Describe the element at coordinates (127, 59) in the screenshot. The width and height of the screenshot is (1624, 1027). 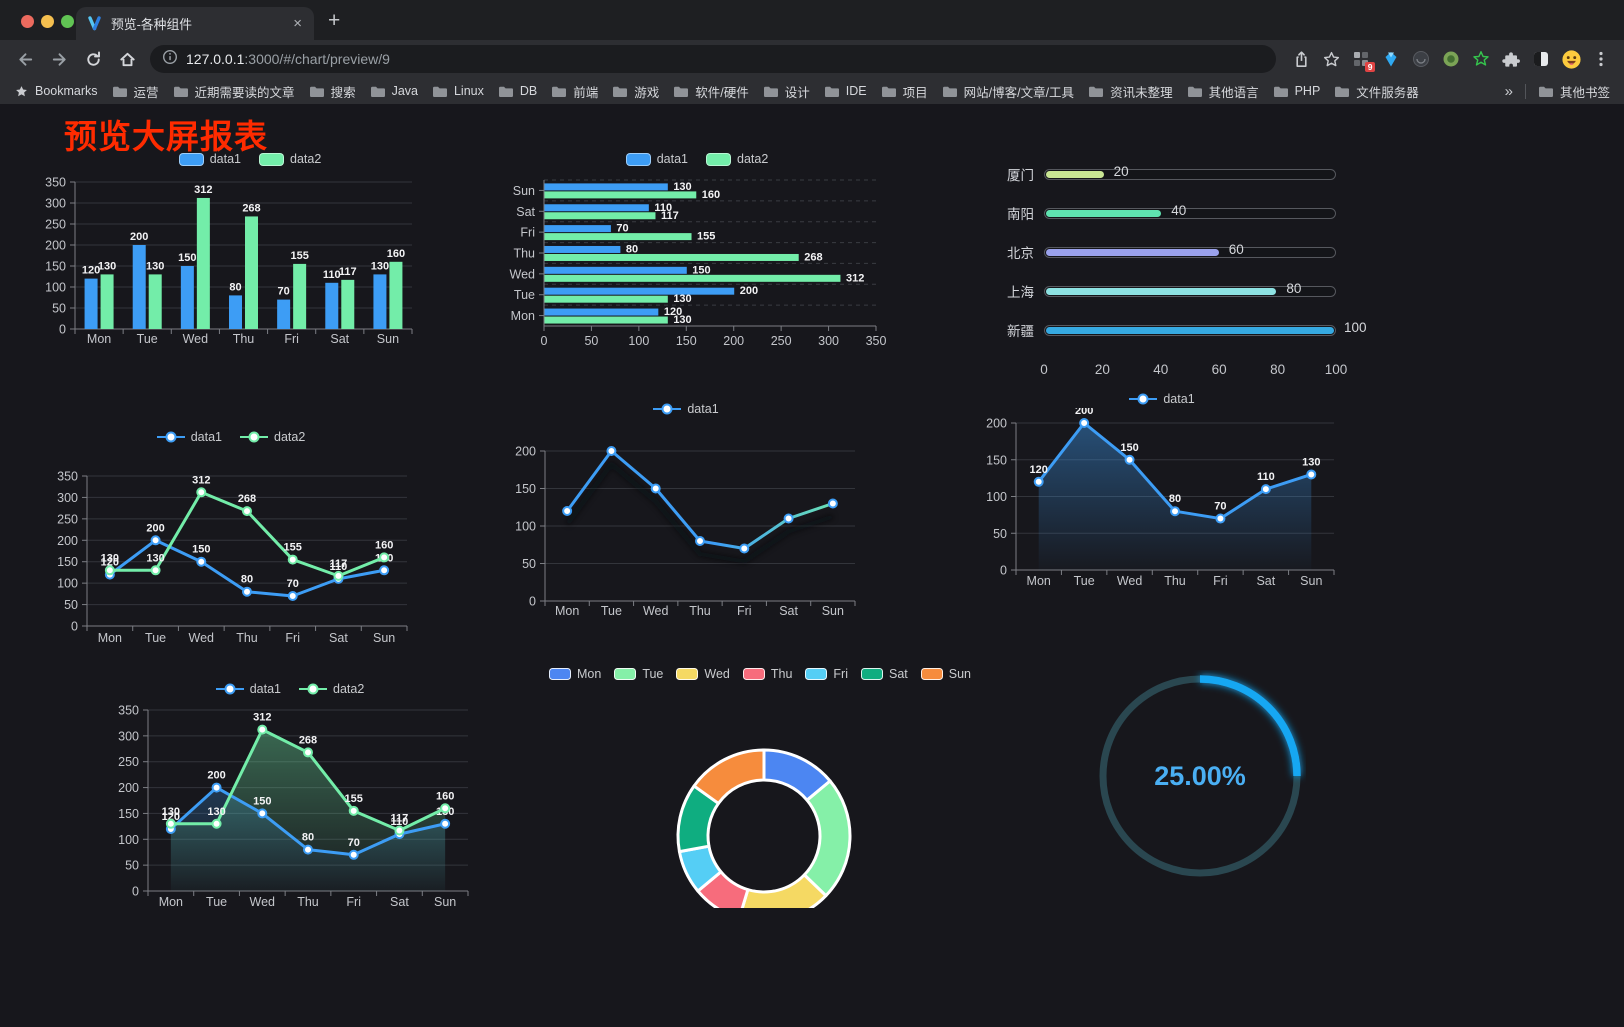
I see `home-icon` at that location.